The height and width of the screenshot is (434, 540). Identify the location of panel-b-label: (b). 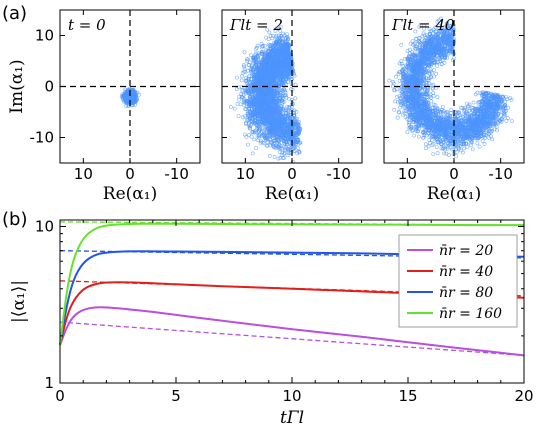
(14, 219).